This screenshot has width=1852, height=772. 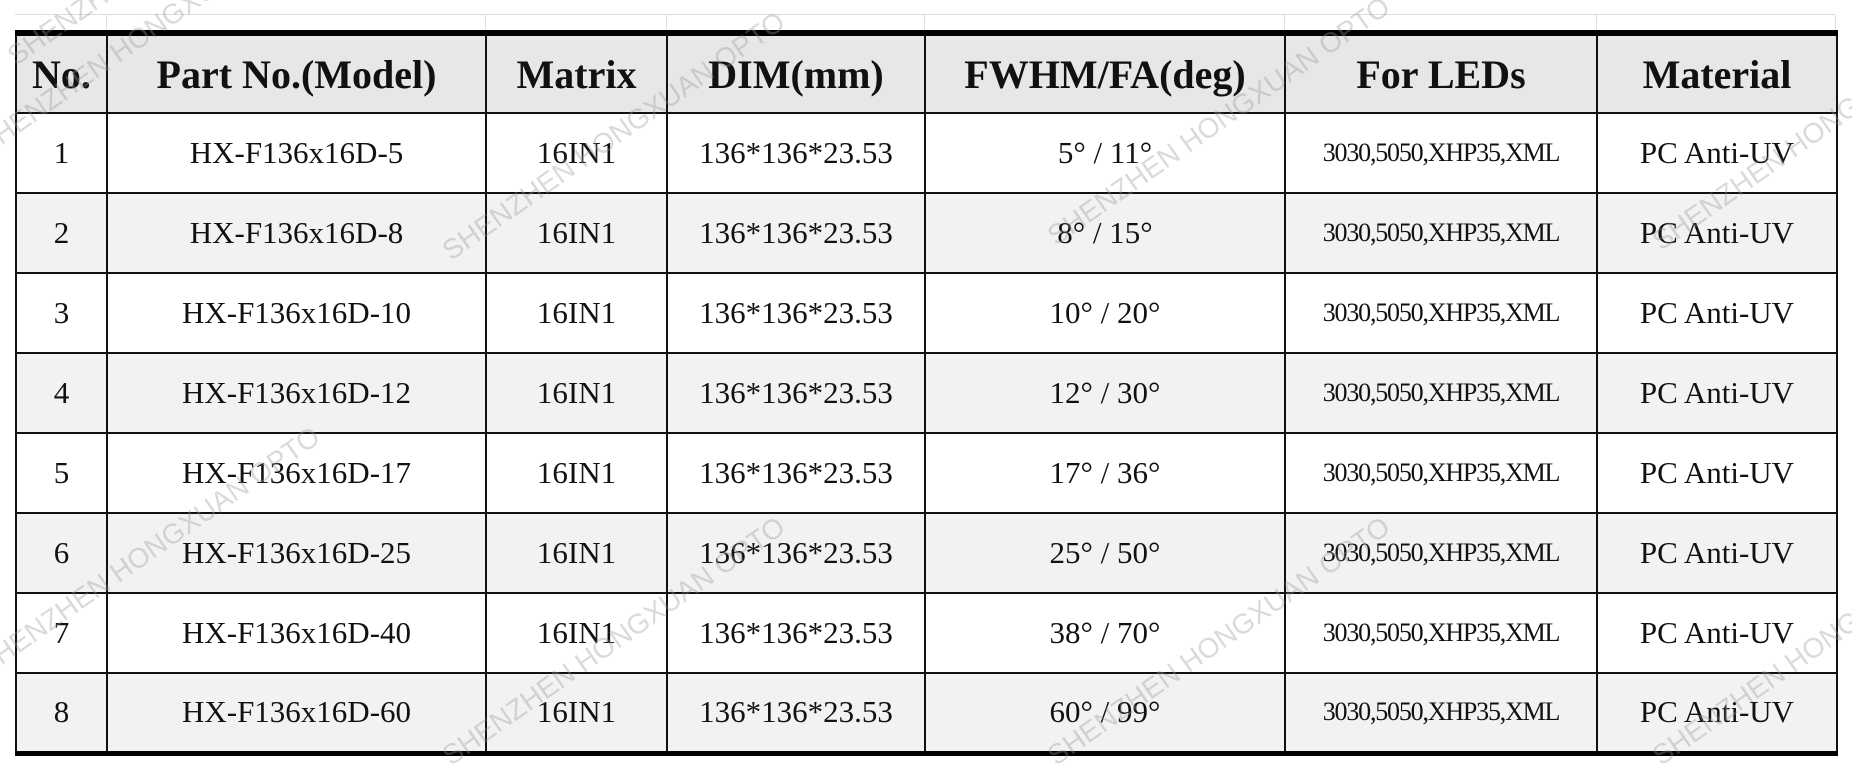 I want to click on cell-fwhm-fa: 5° / 11°, so click(x=1105, y=153).